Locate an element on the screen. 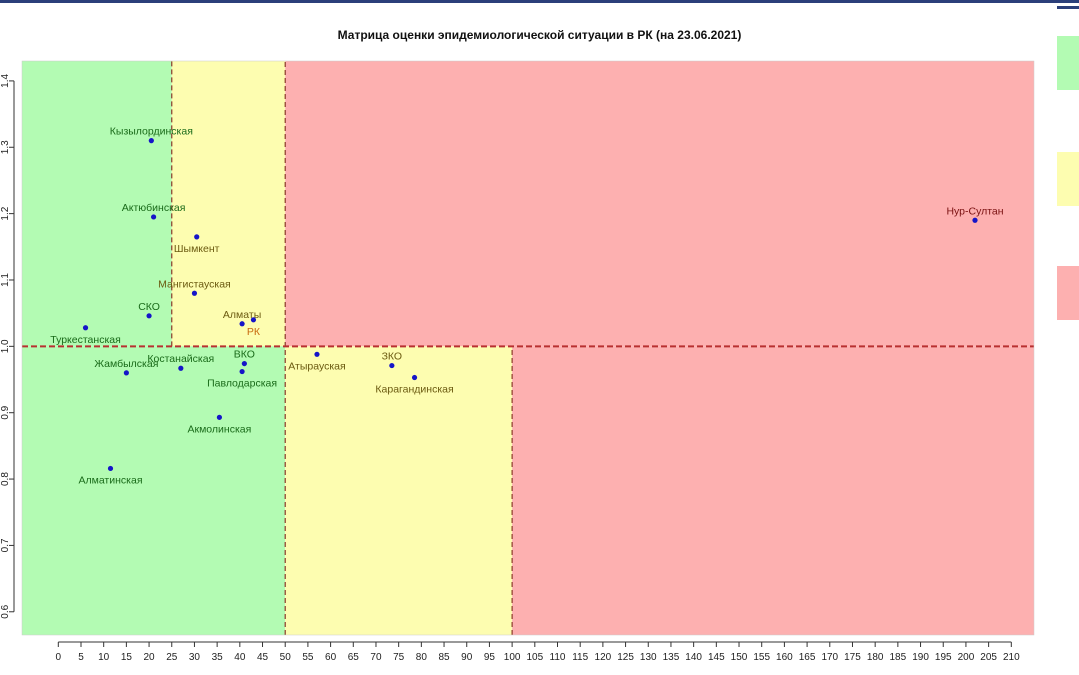  legend-swatch-yellow is located at coordinates (1068, 179).